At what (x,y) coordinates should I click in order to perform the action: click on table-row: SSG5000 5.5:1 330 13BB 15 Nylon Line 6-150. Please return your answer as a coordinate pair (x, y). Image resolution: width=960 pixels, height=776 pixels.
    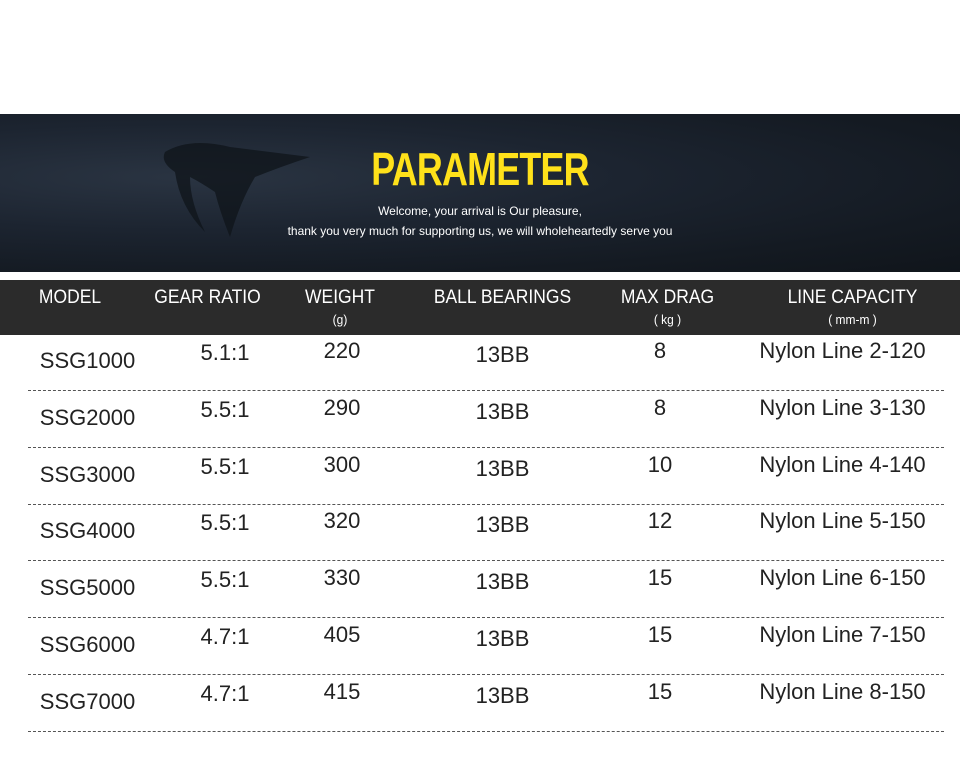
    Looking at the image, I should click on (480, 591).